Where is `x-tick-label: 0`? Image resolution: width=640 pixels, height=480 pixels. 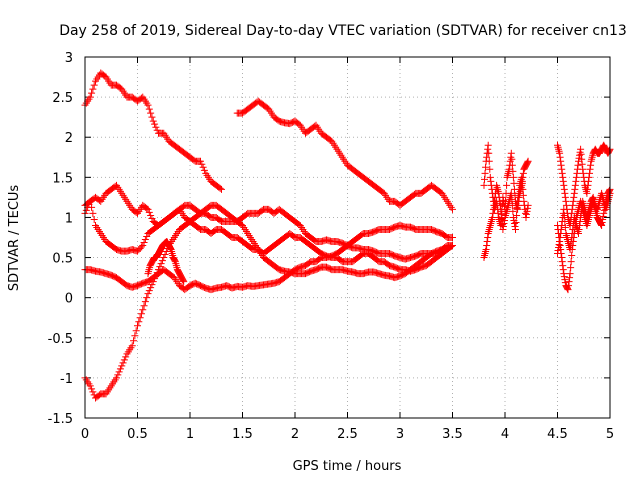
x-tick-label: 0 is located at coordinates (85, 434).